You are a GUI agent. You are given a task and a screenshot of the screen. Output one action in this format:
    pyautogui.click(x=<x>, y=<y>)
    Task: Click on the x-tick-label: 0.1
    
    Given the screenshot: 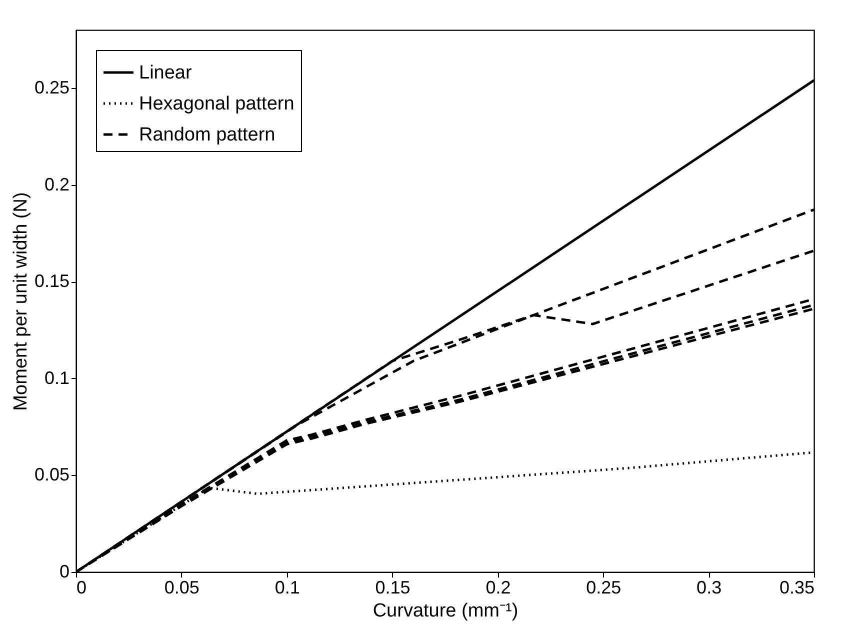 What is the action you would take?
    pyautogui.click(x=287, y=588)
    